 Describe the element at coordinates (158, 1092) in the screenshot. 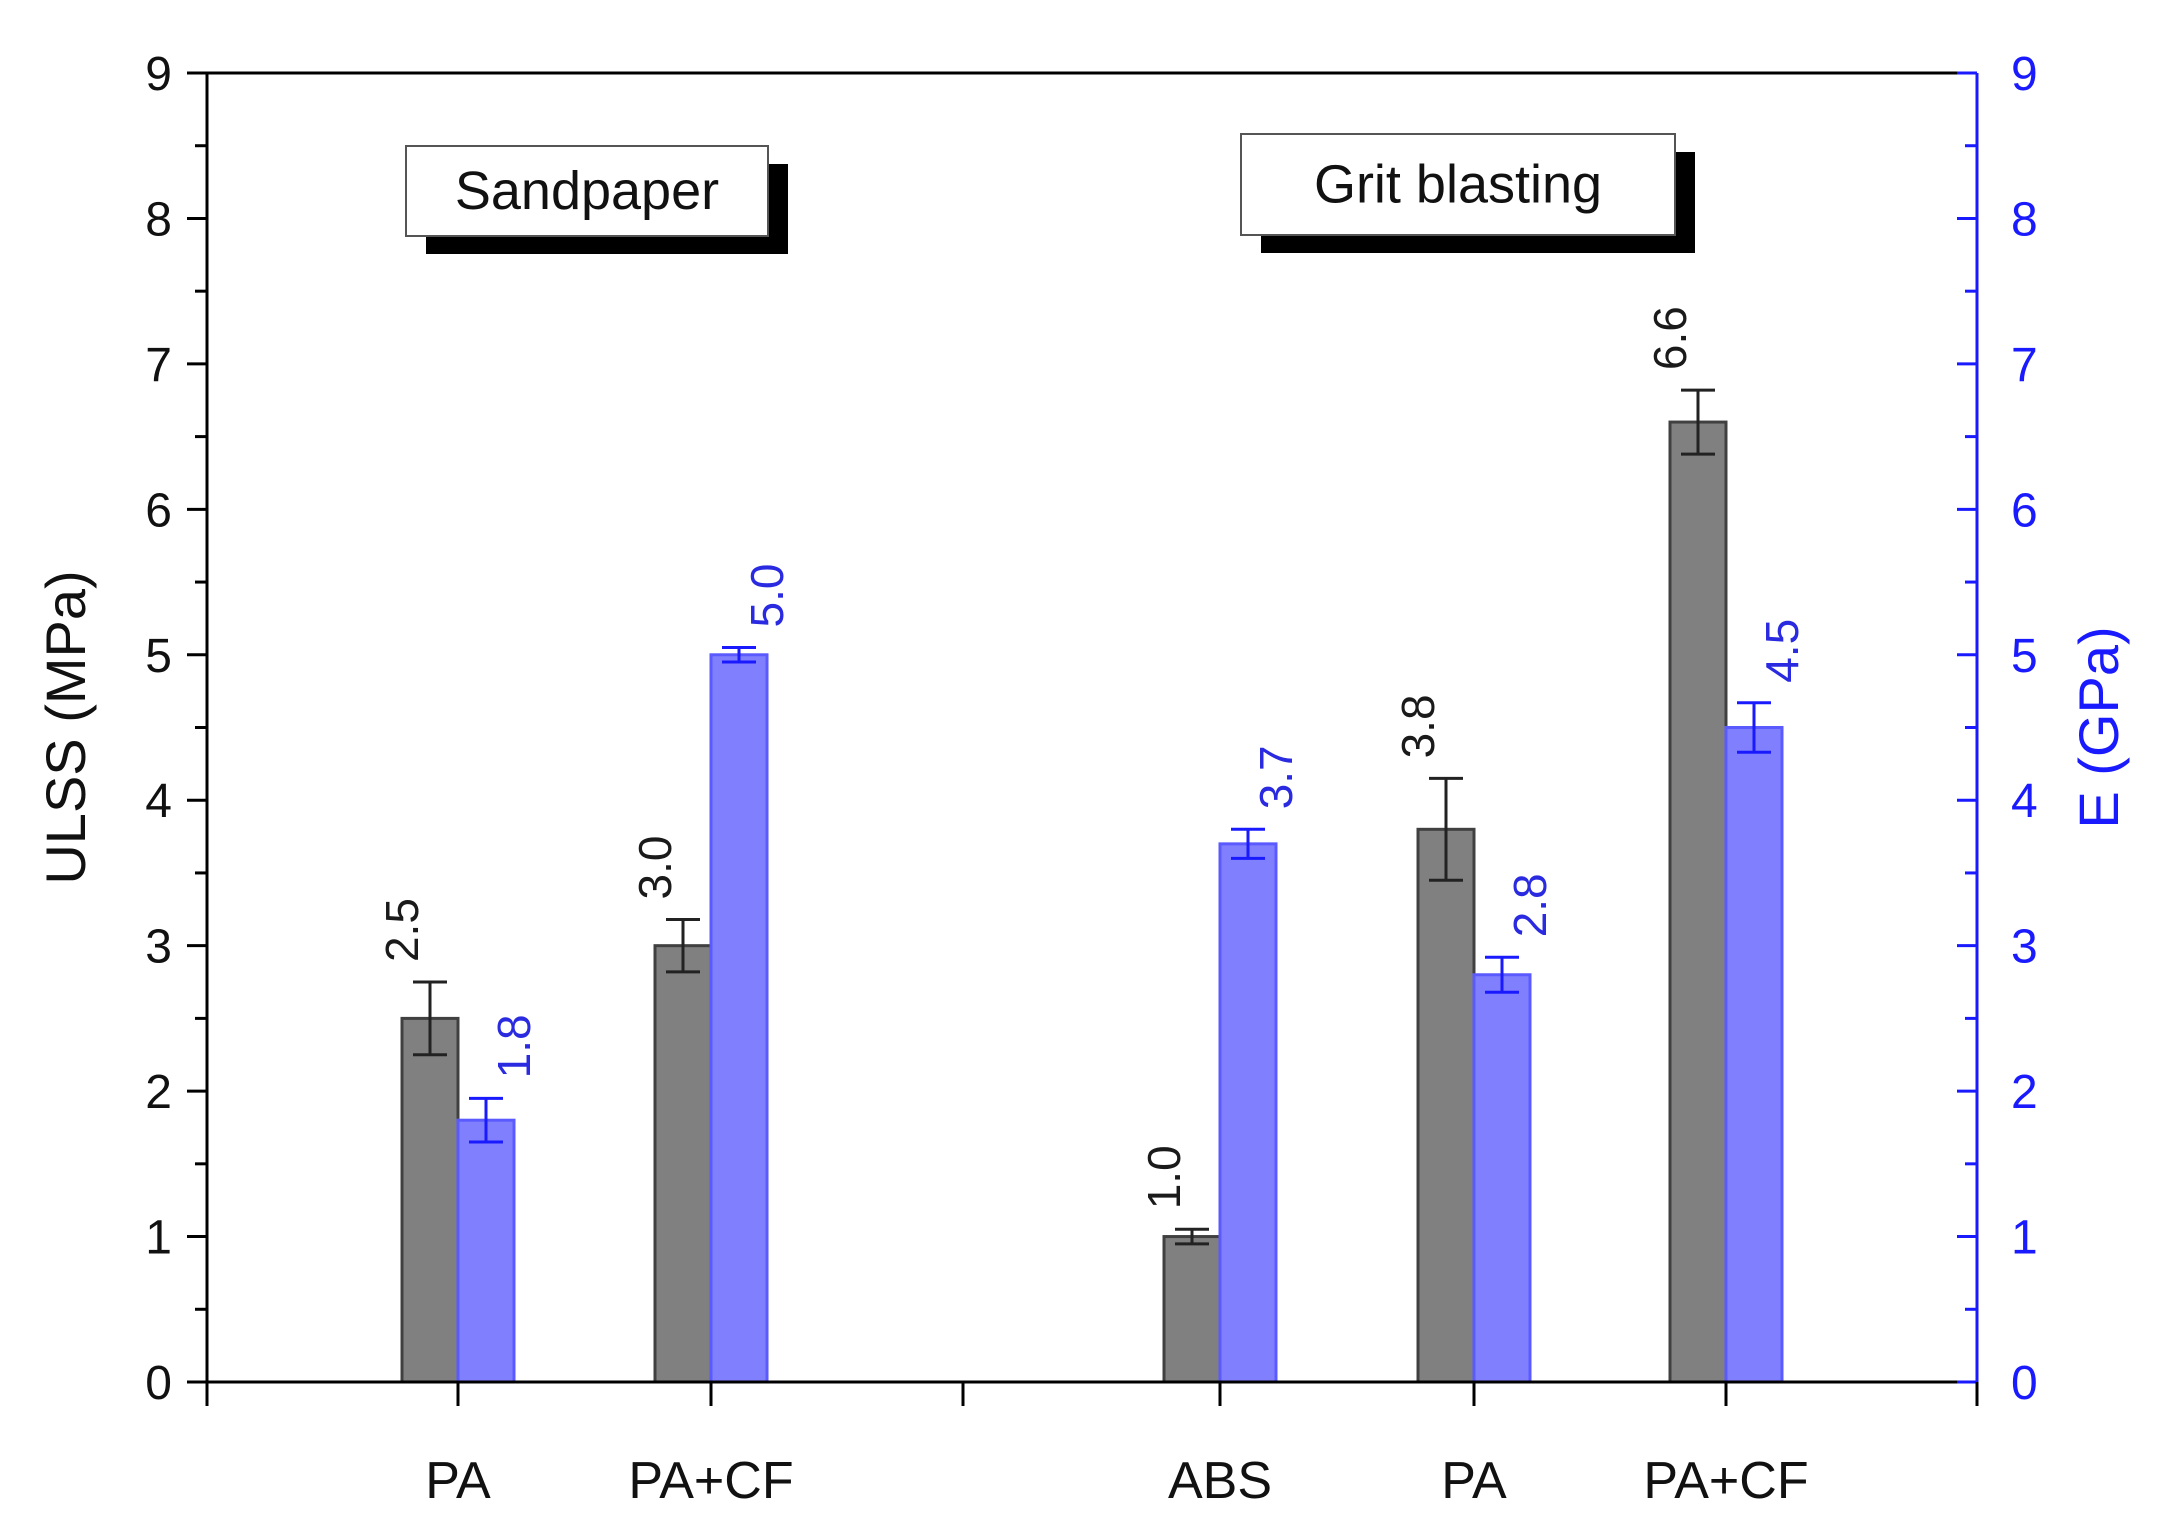

I see `y-tick-label-left-2: 2` at that location.